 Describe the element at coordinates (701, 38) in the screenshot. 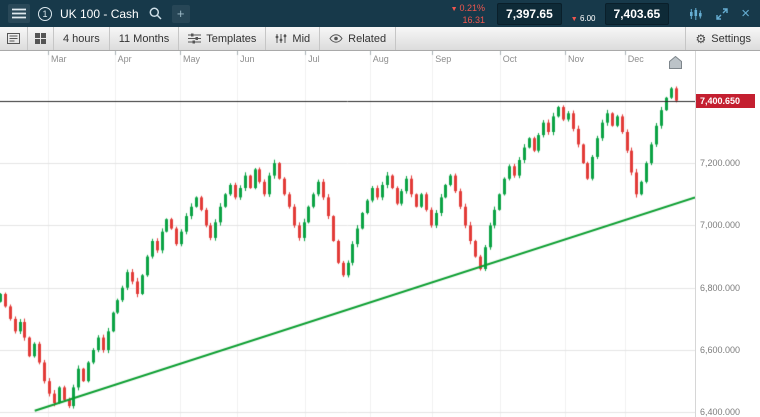

I see `gear-icon: ⚙` at that location.